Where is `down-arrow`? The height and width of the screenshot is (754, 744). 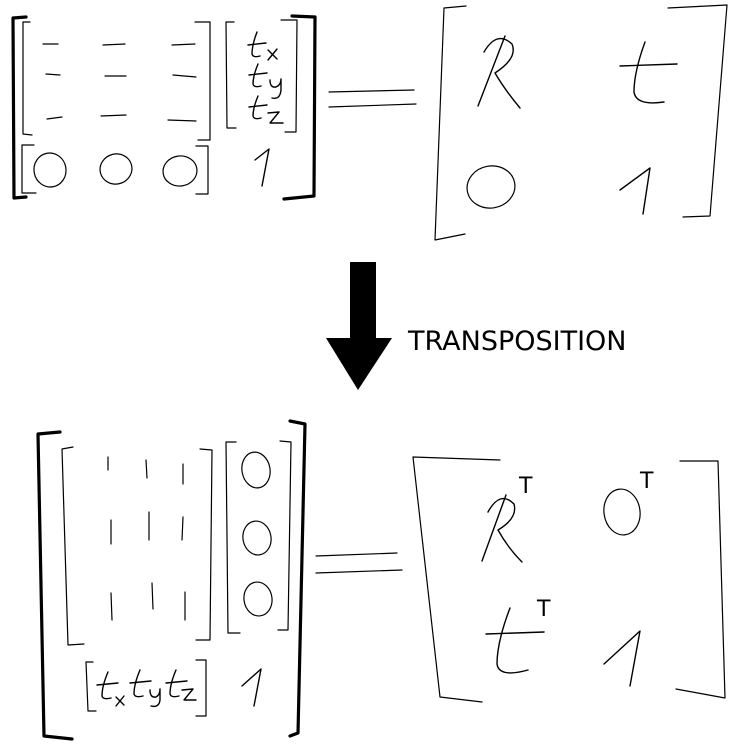 down-arrow is located at coordinates (359, 326).